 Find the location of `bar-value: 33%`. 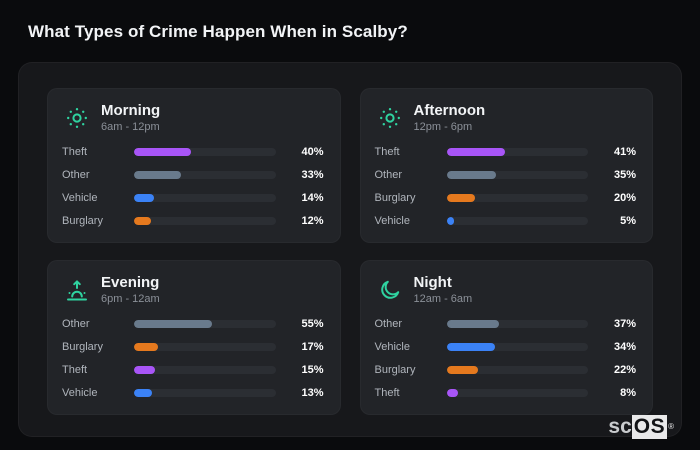

bar-value: 33% is located at coordinates (312, 175).